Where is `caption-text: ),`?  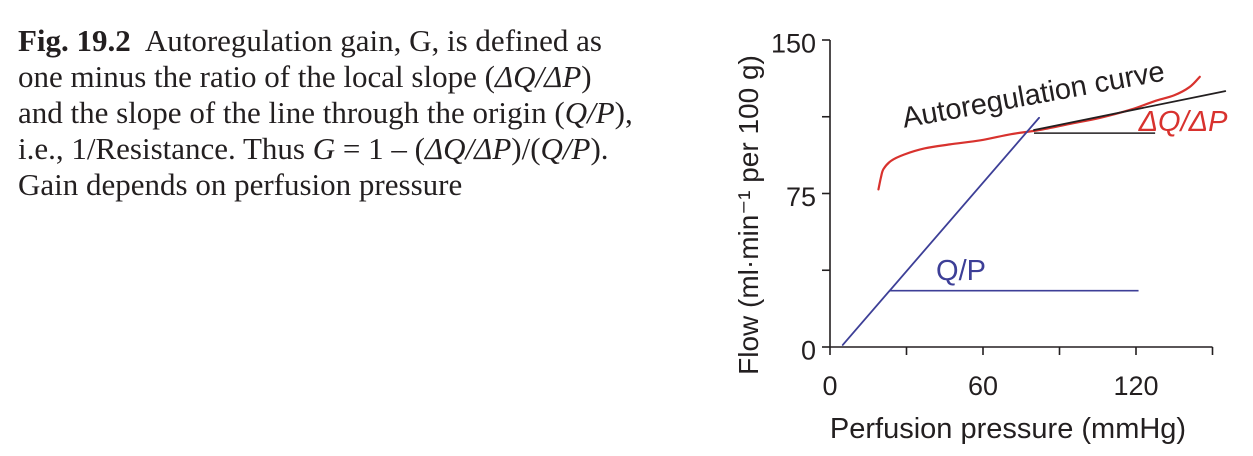 caption-text: ), is located at coordinates (623, 112).